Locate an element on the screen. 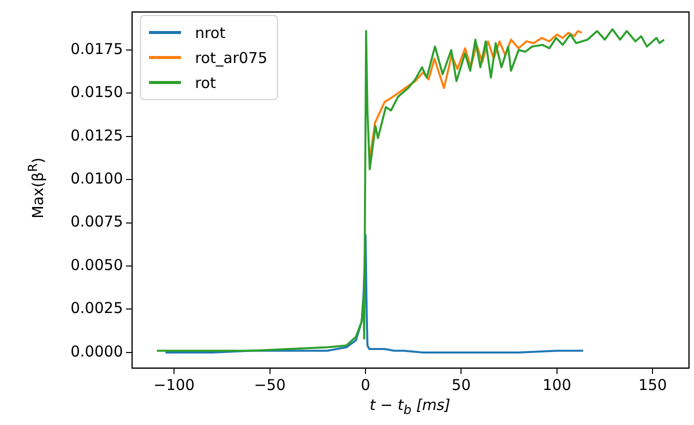 The height and width of the screenshot is (425, 694). x-tick-label: 0 is located at coordinates (365, 385).